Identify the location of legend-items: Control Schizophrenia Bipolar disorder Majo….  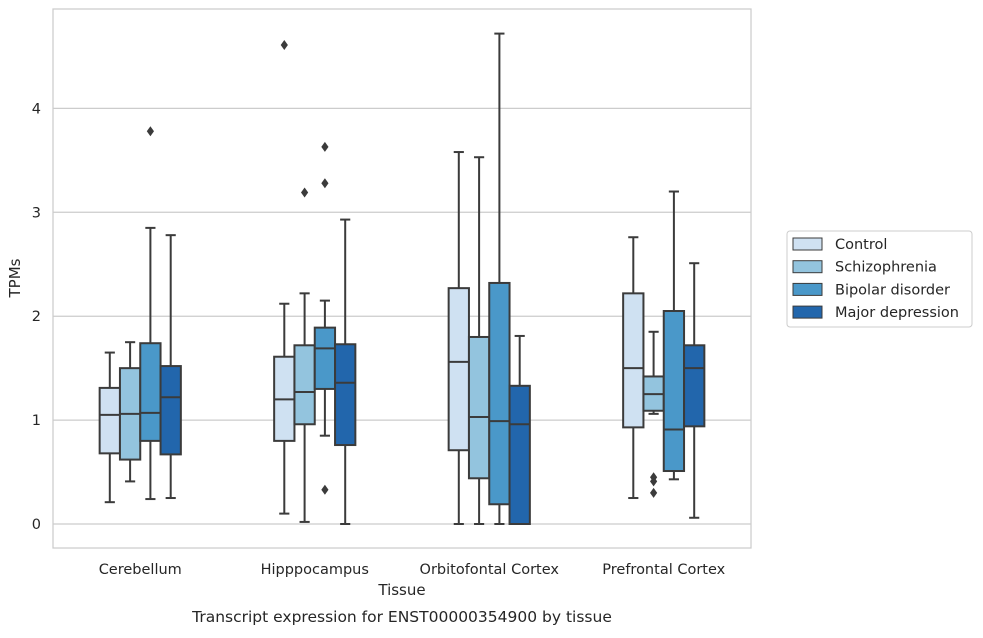
(875, 279).